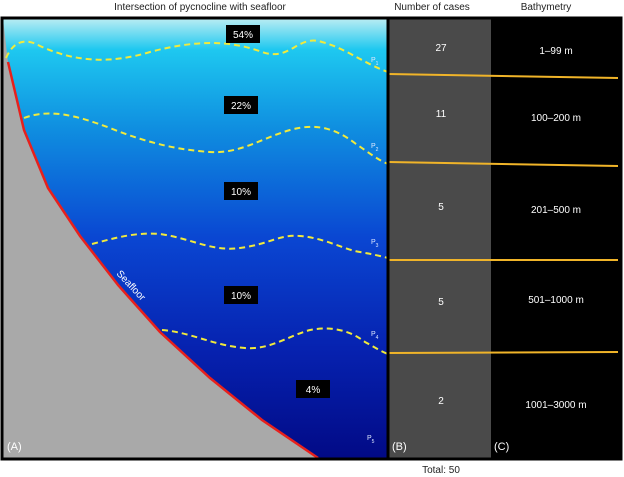 This screenshot has width=624, height=477. Describe the element at coordinates (556, 118) in the screenshot. I see `depth-range-2: 100–200 m` at that location.